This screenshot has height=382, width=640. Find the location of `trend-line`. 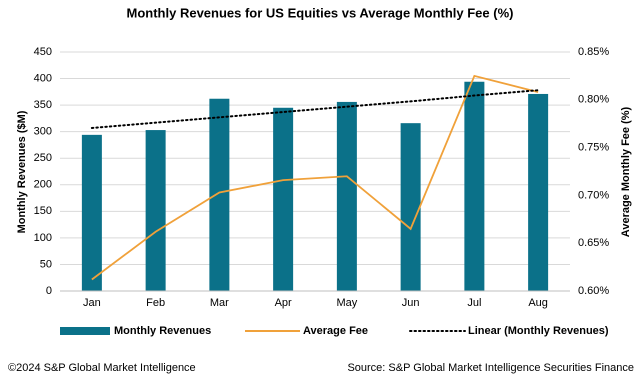

trend-line is located at coordinates (315, 109).